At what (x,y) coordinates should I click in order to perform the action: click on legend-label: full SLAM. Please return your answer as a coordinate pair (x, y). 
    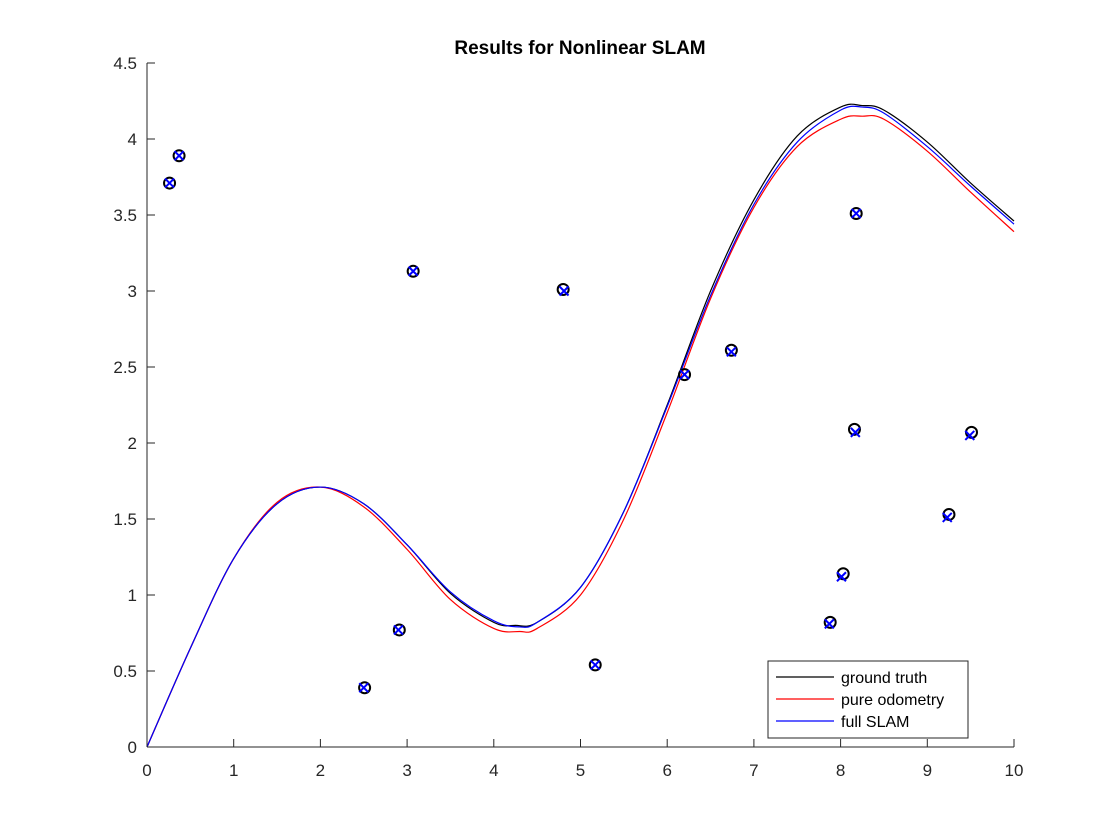
    Looking at the image, I should click on (875, 722).